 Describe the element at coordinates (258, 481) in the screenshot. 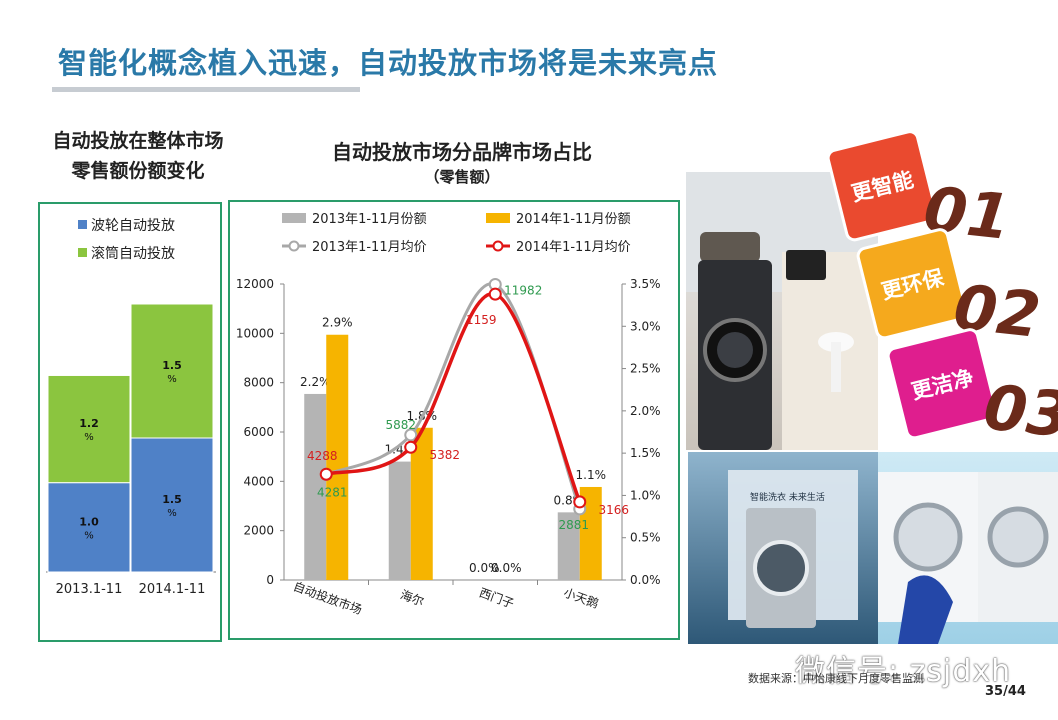

I see `y-left-tick-label: 4000` at that location.